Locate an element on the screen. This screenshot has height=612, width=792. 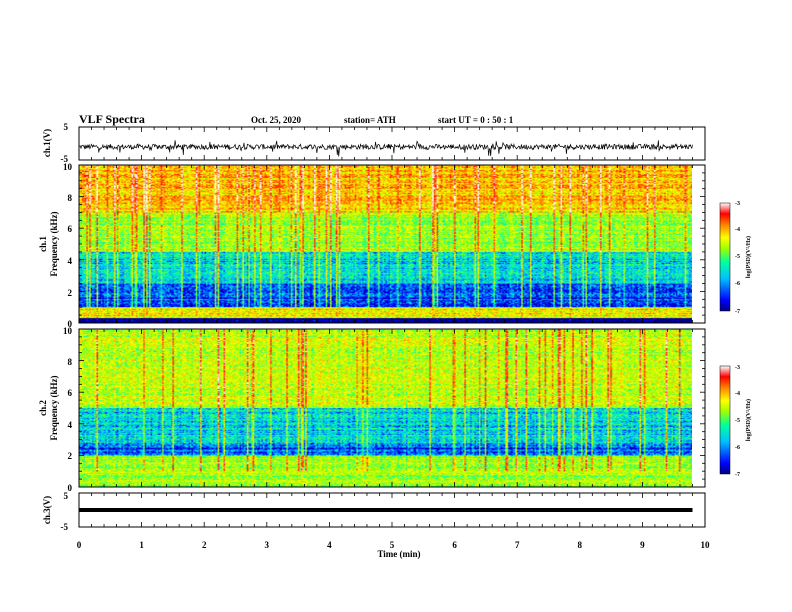
x-axis-tick-labels: 0 1 2 3 4 5 6 7 8 9 10 is located at coordinates (393, 545).